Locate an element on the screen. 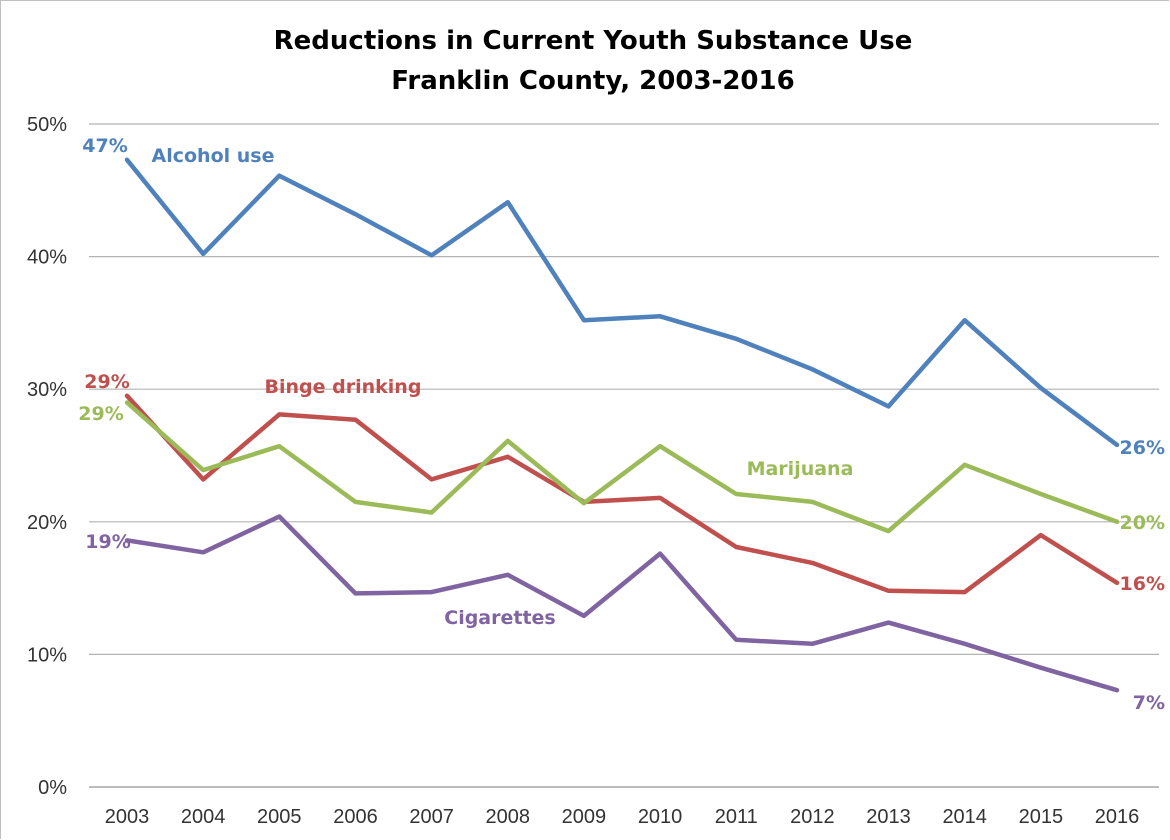 This screenshot has width=1170, height=840. data-label-start-marijuana: 29% is located at coordinates (100, 414).